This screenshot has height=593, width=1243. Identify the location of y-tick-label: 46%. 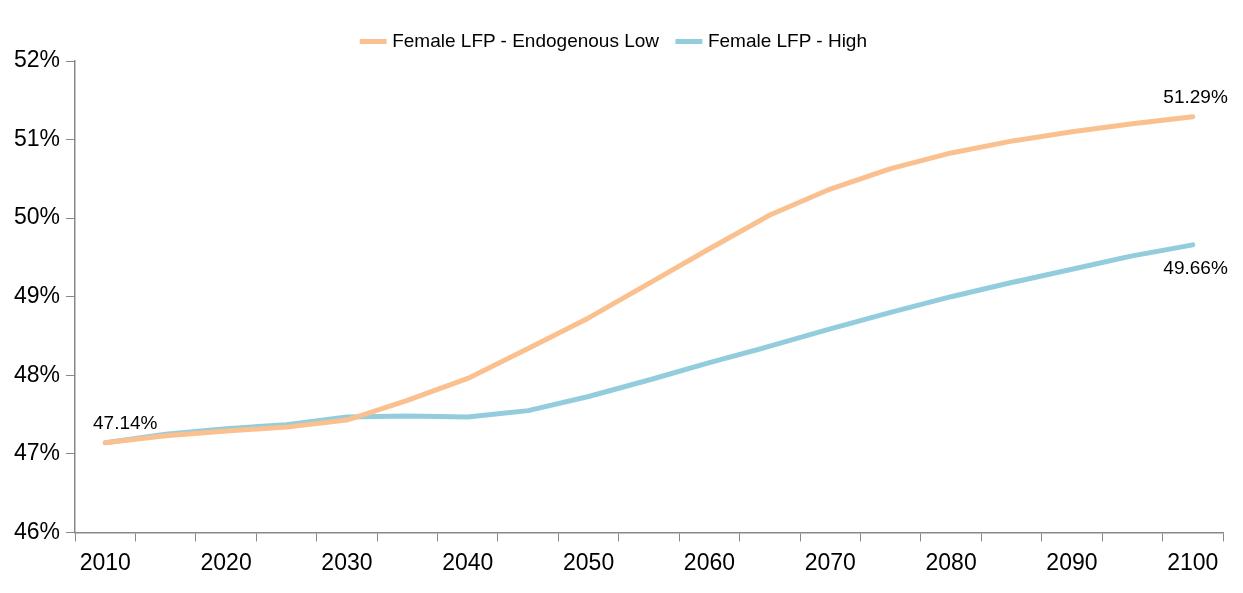
(37, 530).